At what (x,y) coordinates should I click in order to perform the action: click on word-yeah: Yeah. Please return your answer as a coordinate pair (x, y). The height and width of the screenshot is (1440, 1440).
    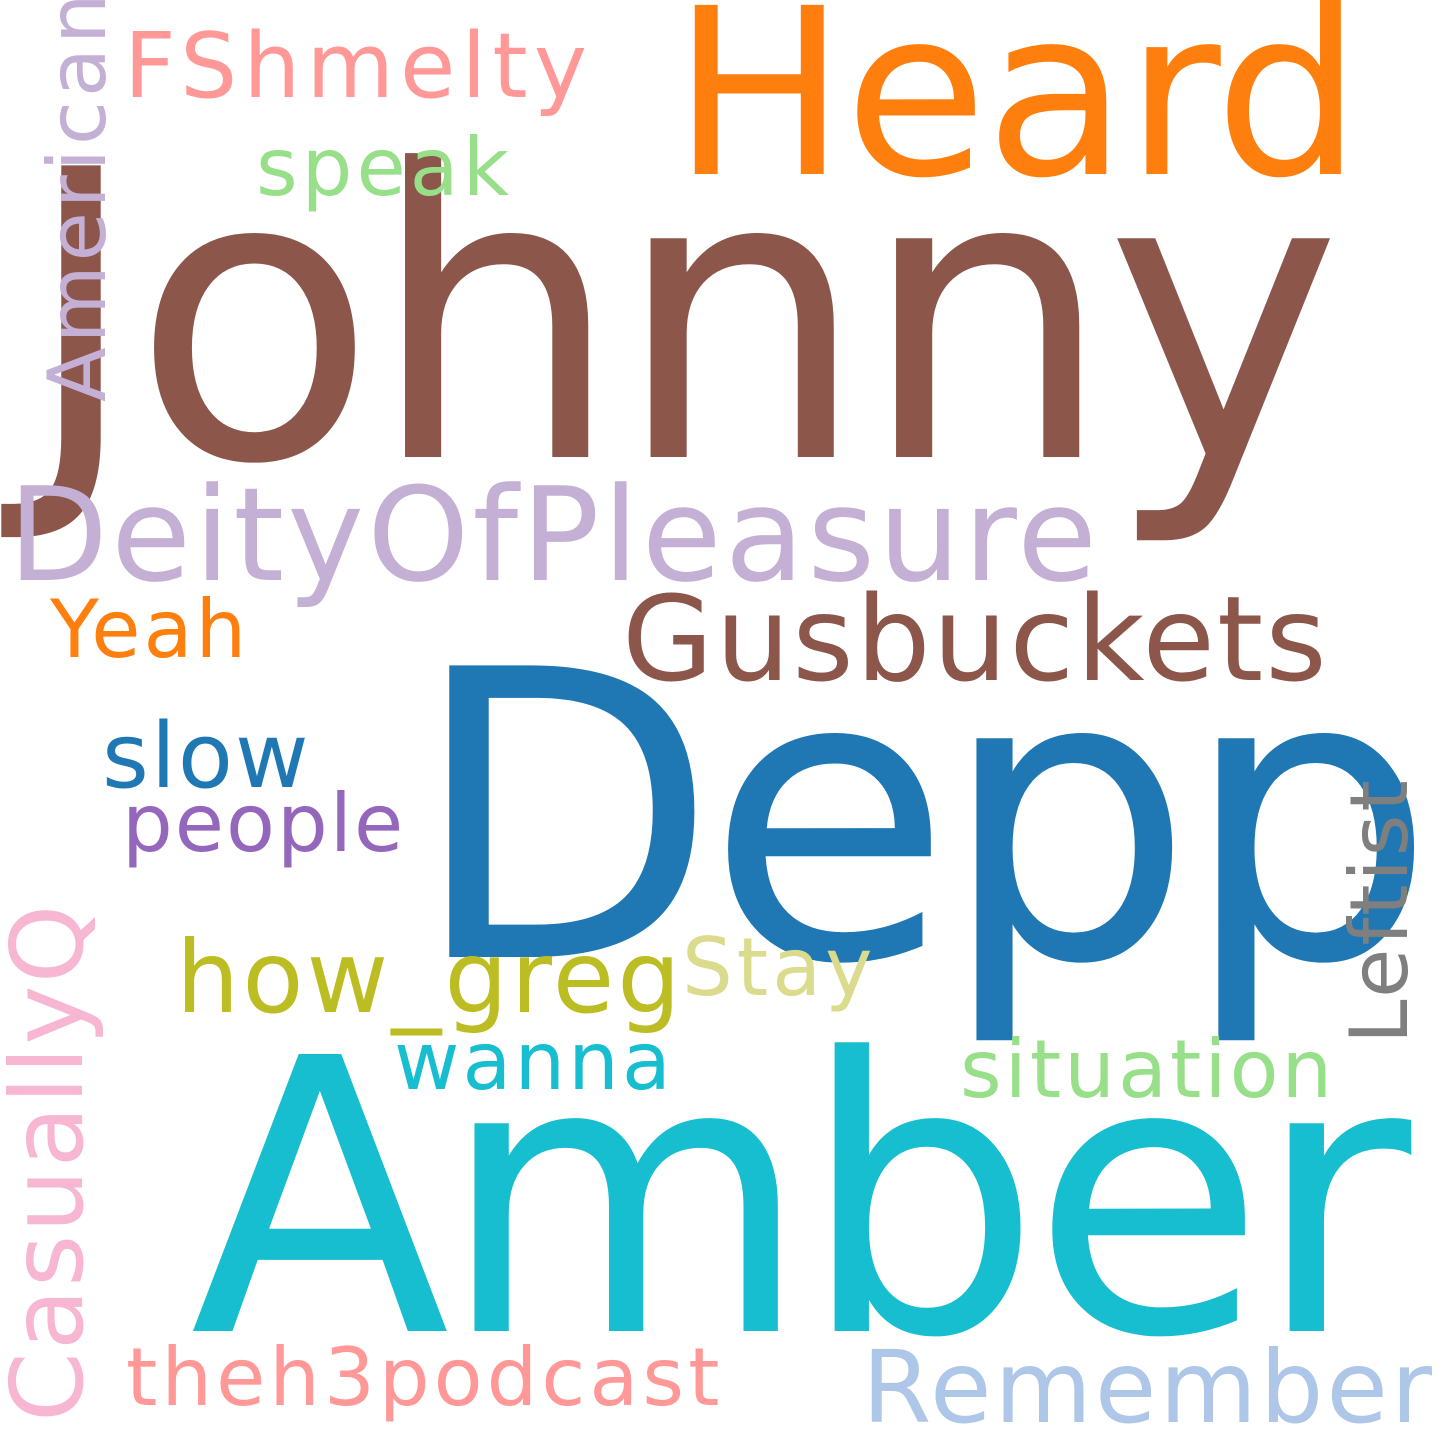
    Looking at the image, I should click on (150, 629).